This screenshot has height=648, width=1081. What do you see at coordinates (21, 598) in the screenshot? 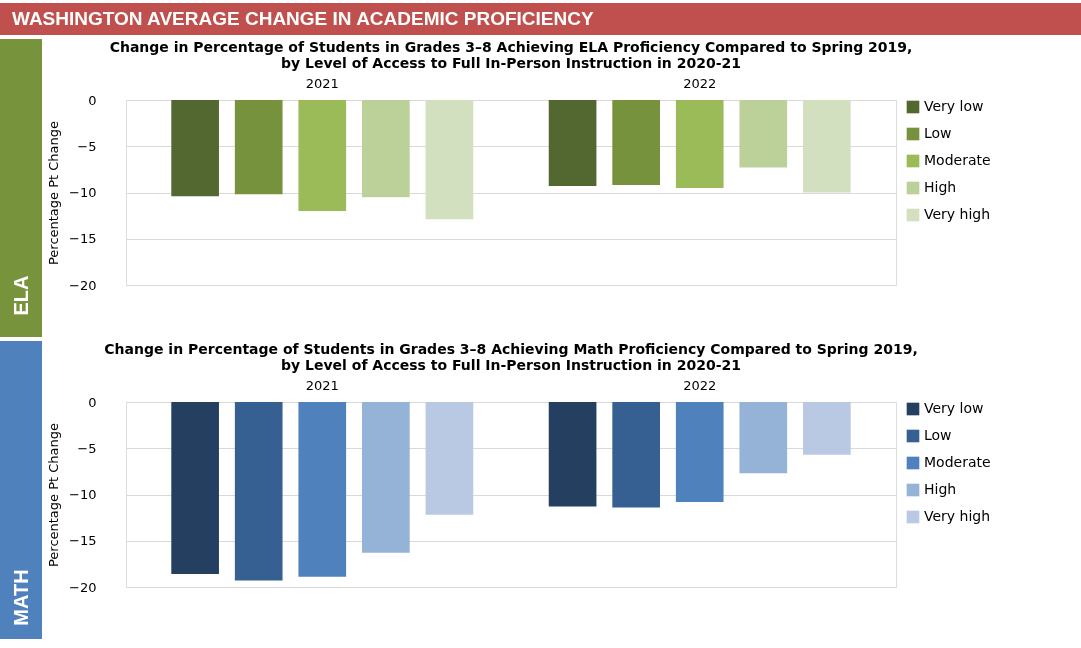
I see `text: MATH` at bounding box center [21, 598].